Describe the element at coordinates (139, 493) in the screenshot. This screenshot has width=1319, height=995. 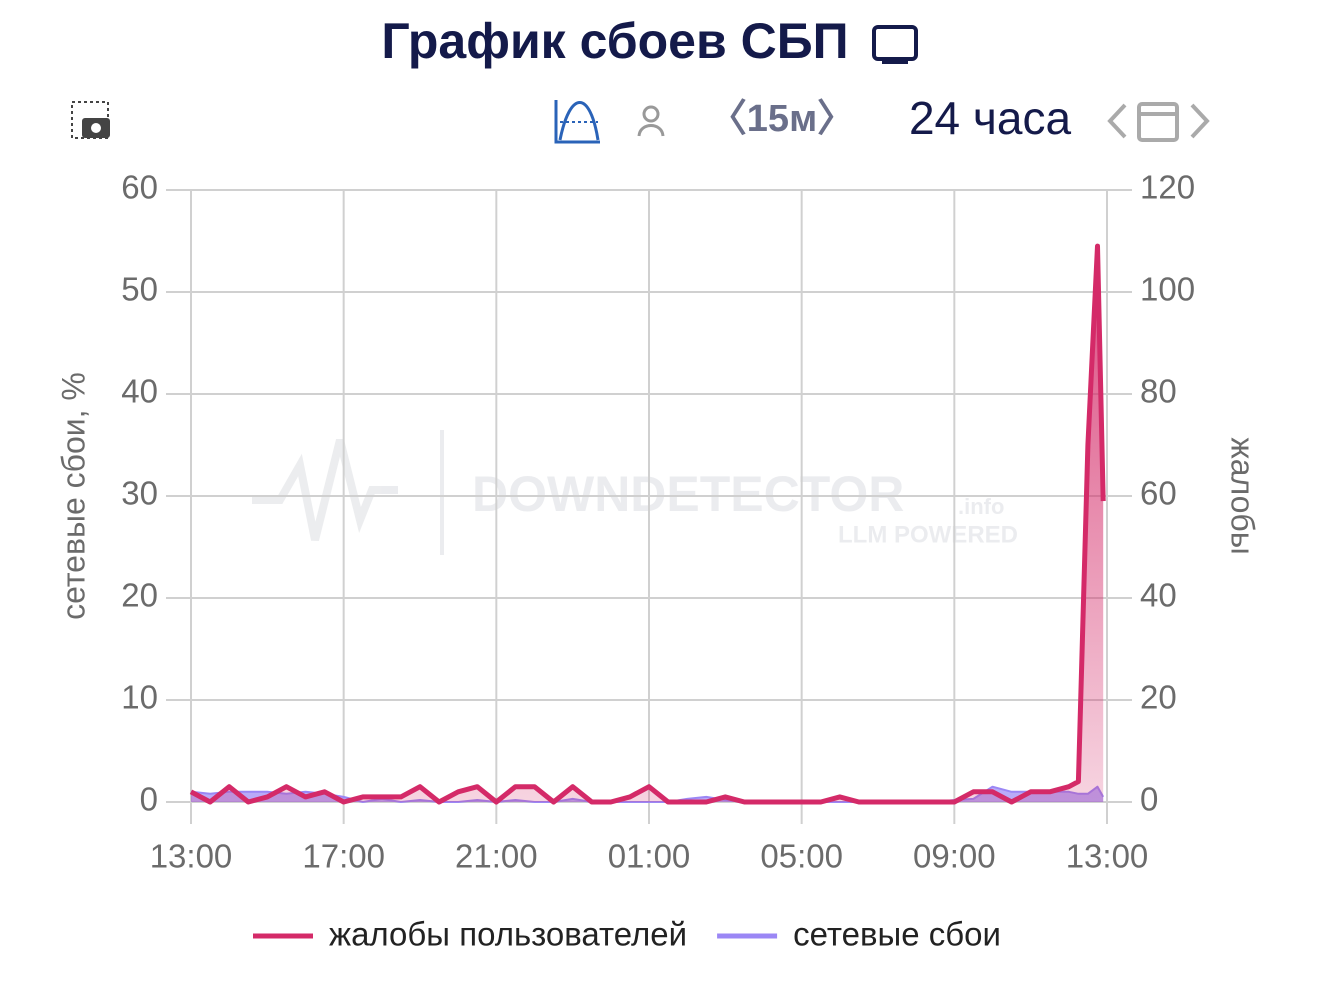
I see `y-tick-label: 30` at that location.